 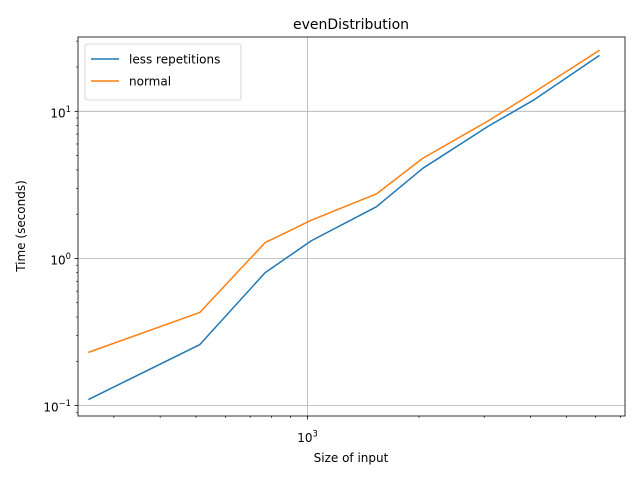 What do you see at coordinates (57, 406) in the screenshot?
I see `y-tick-label: 10⁻¹` at bounding box center [57, 406].